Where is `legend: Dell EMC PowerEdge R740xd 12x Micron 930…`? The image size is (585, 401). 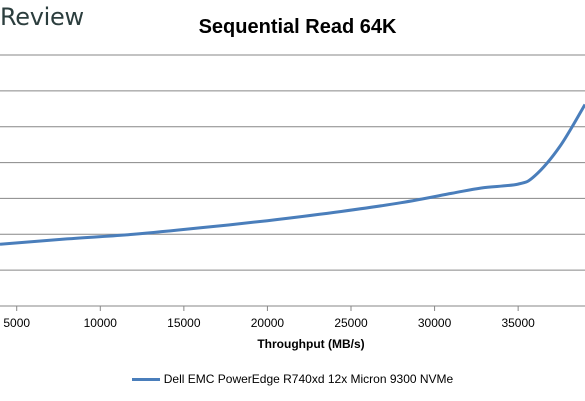 legend: Dell EMC PowerEdge R740xd 12x Micron 930… is located at coordinates (292, 379).